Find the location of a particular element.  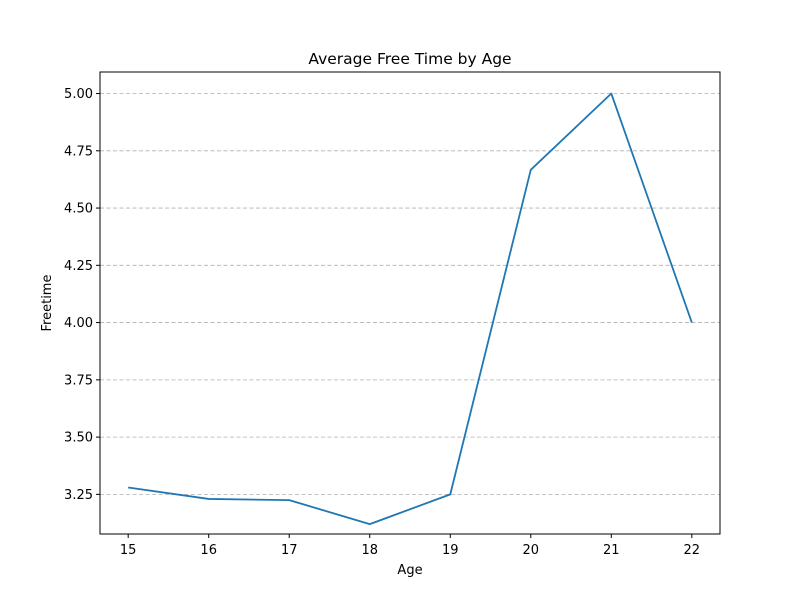

y-axis-label: Freetime is located at coordinates (47, 303).